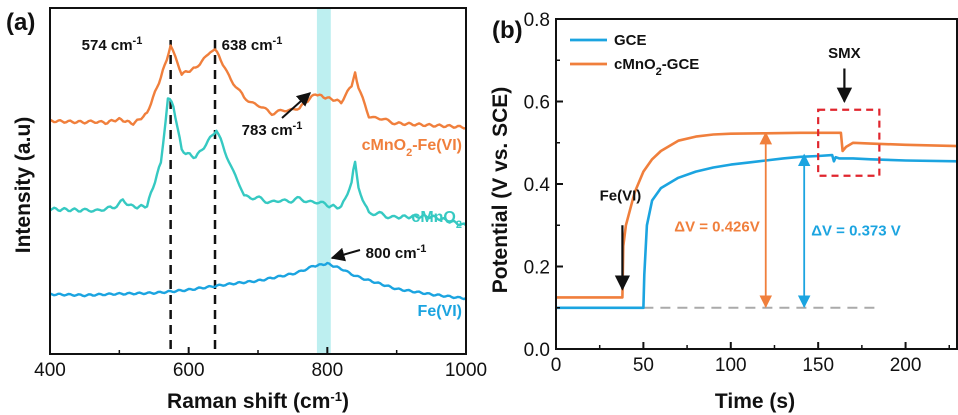 This screenshot has width=958, height=415. Describe the element at coordinates (391, 253) in the screenshot. I see `peak-label-text: 800 cm` at that location.